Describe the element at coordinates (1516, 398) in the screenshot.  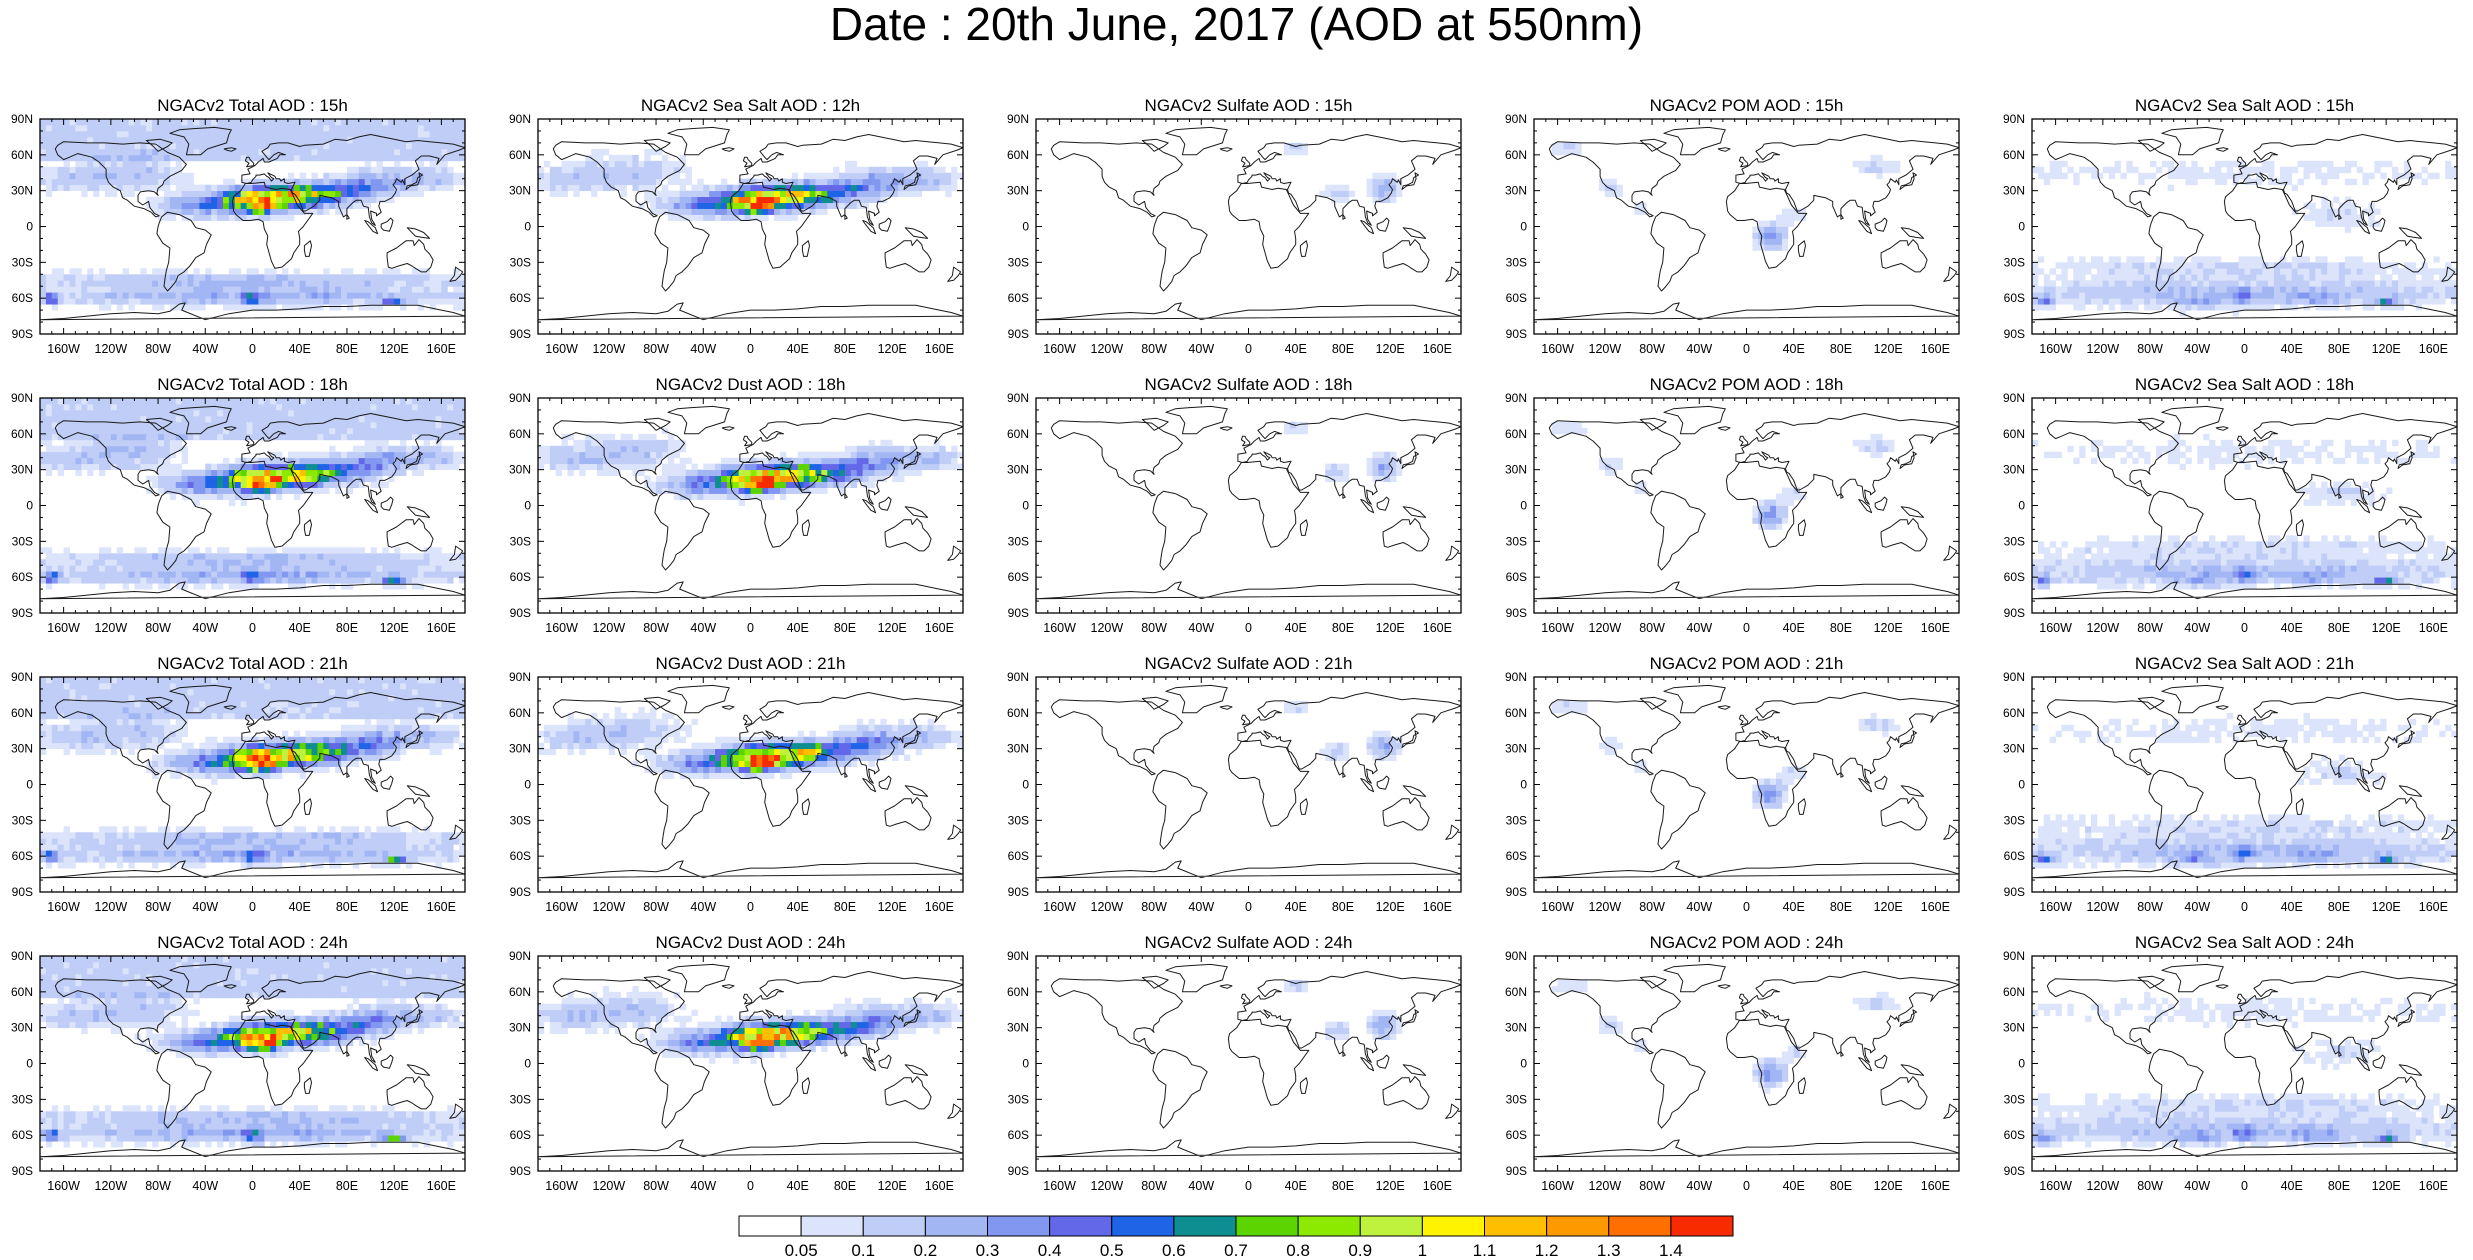
I see `lat-tick-label: 90N` at that location.